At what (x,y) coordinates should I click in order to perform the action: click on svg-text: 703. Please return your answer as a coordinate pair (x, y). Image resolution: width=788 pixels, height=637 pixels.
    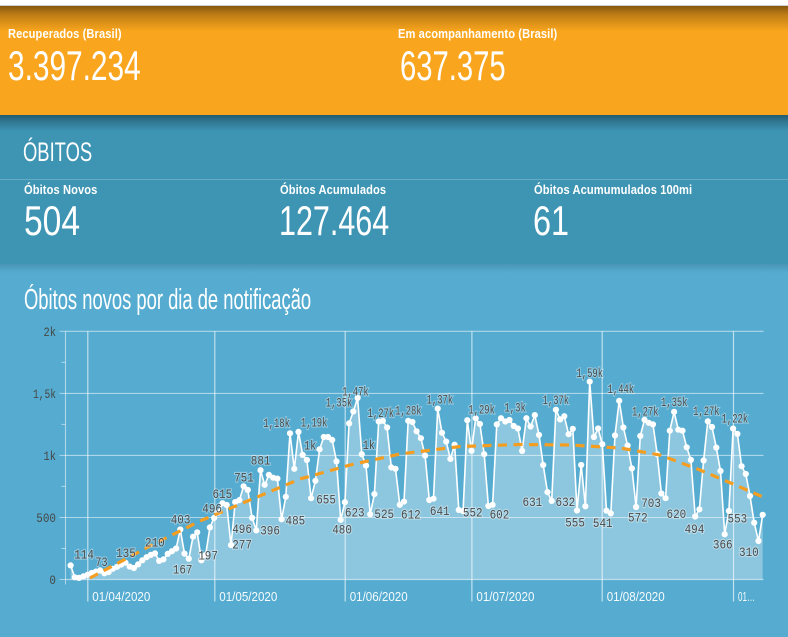
    Looking at the image, I should click on (651, 503).